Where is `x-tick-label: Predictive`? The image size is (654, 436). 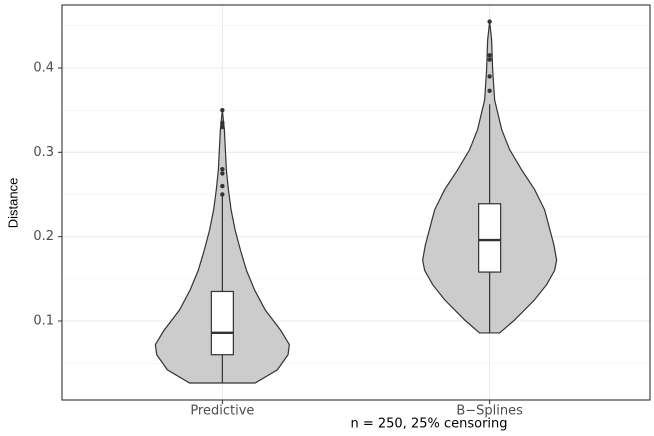
x-tick-label: Predictive is located at coordinates (222, 411).